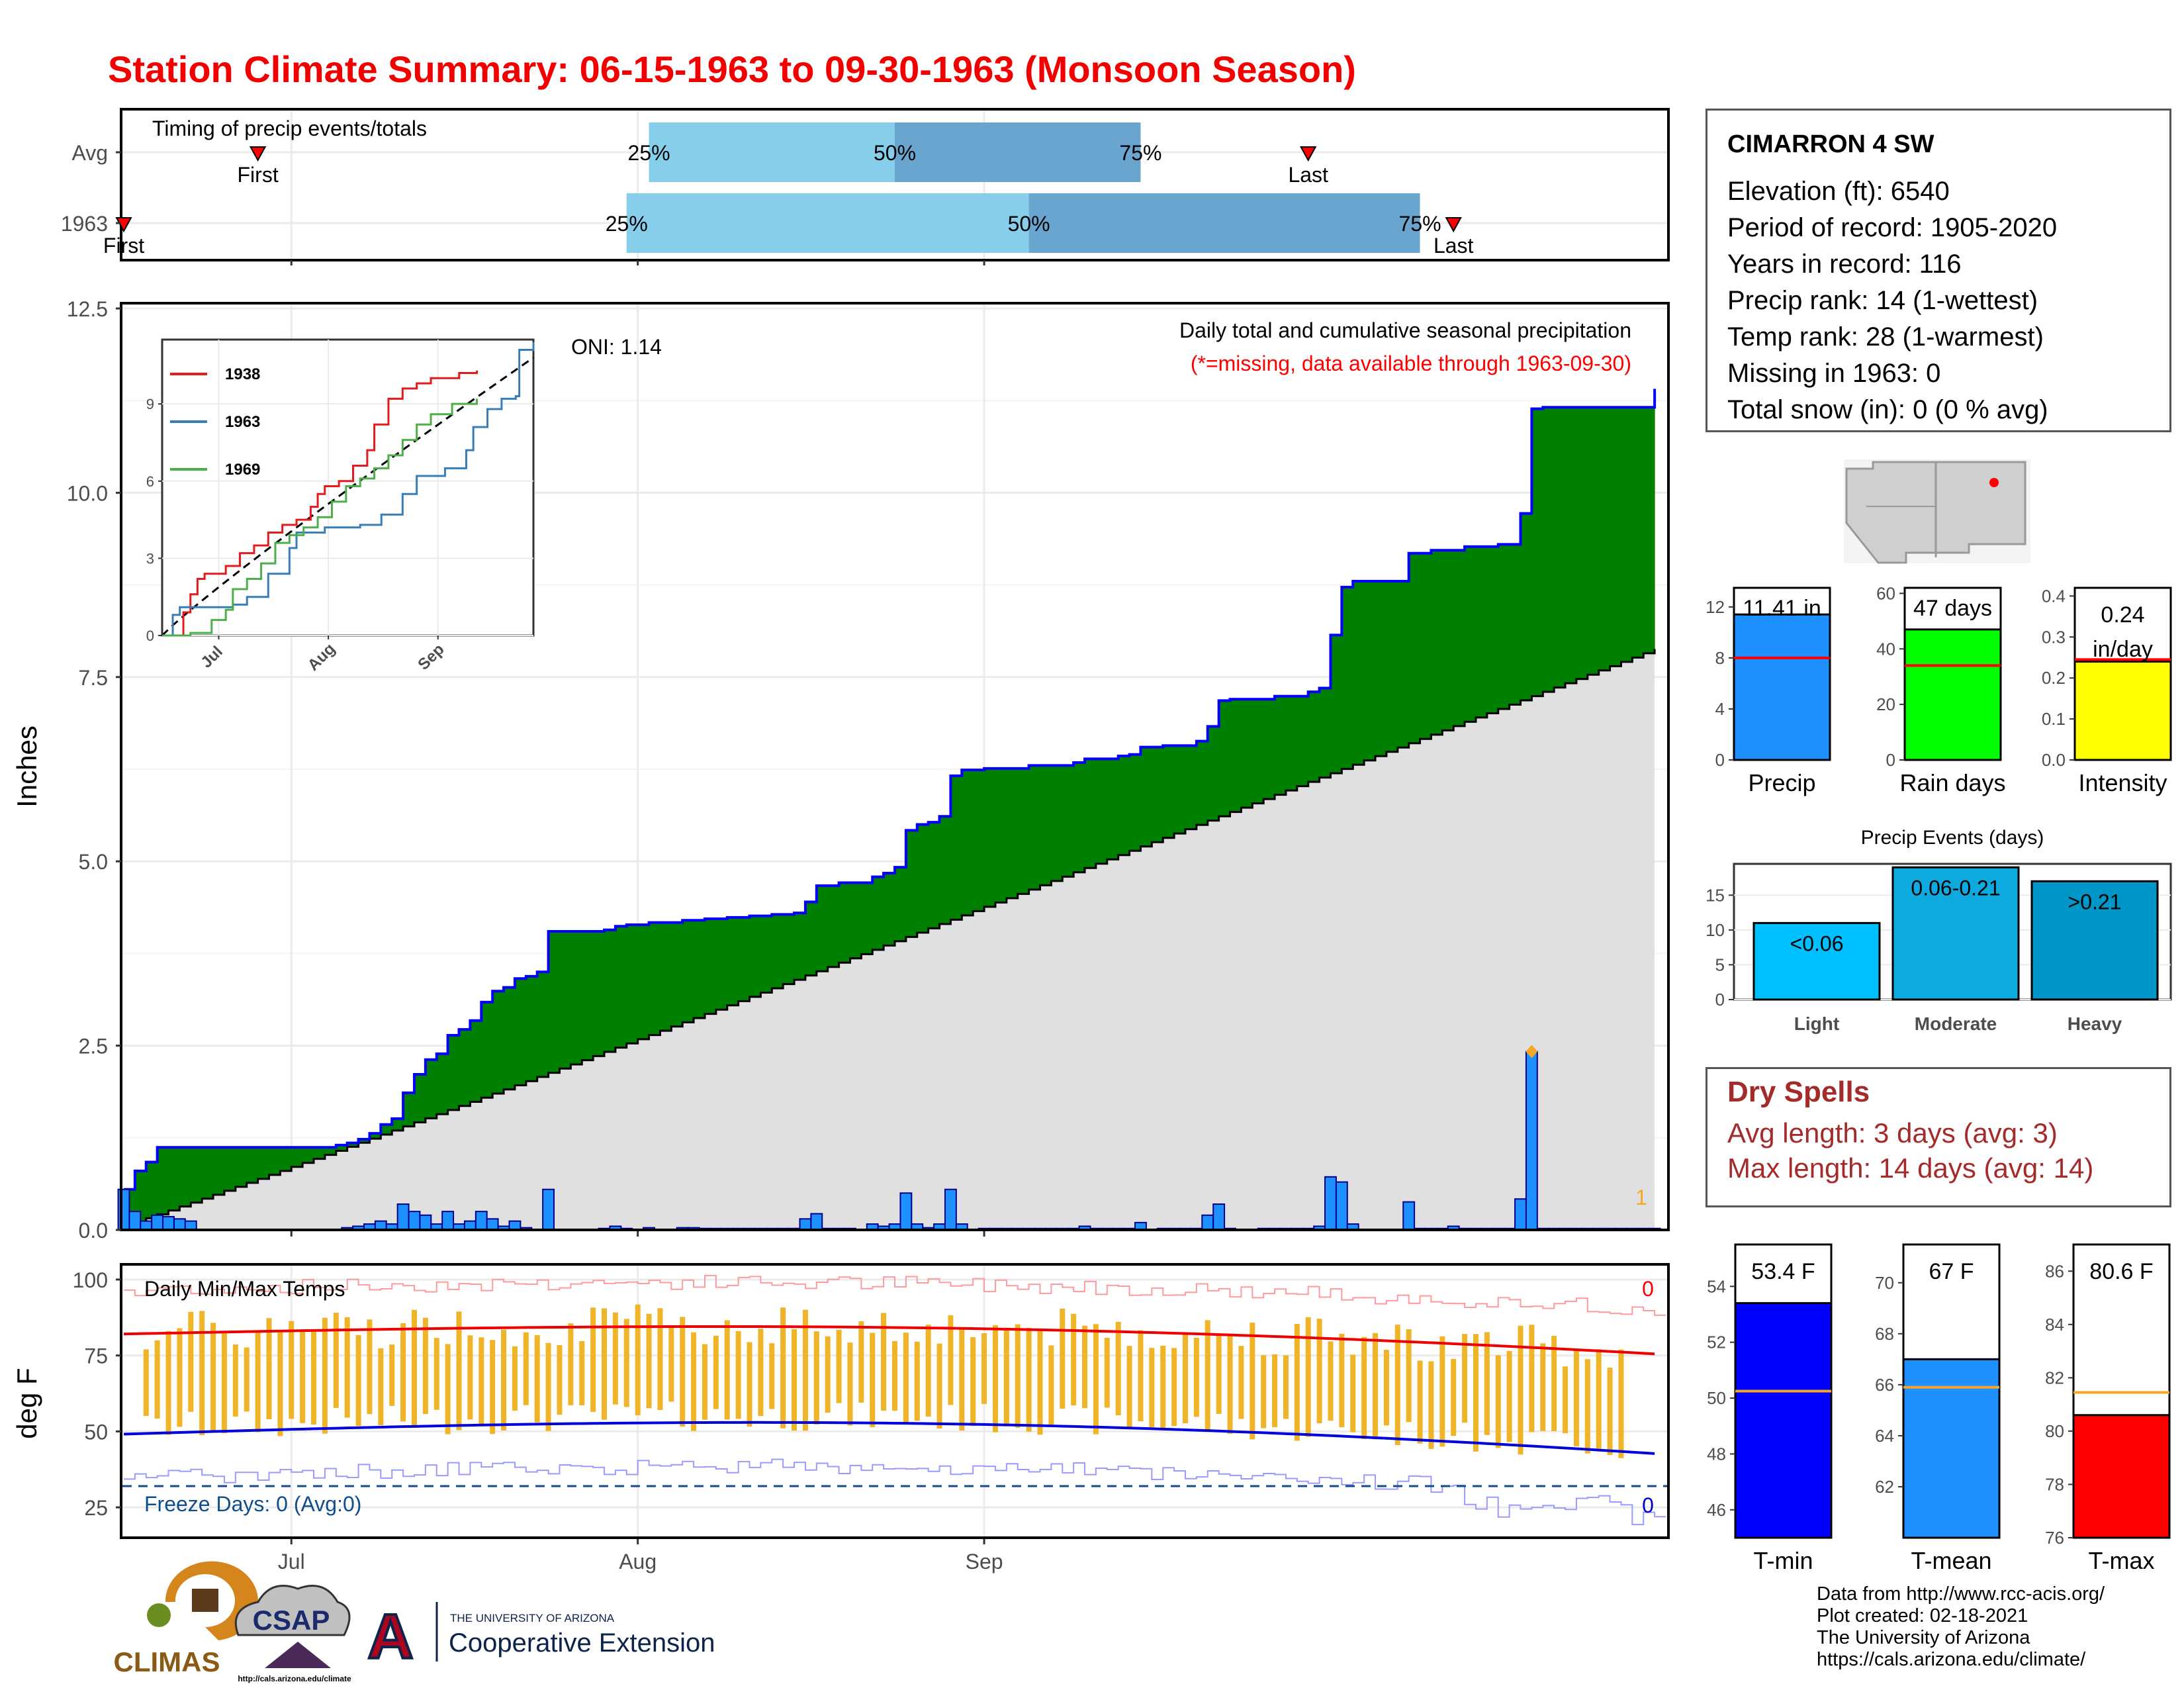  What do you see at coordinates (1911, 1168) in the screenshot?
I see `dry-spells-max: Max length: 14 days (avg: 14)` at bounding box center [1911, 1168].